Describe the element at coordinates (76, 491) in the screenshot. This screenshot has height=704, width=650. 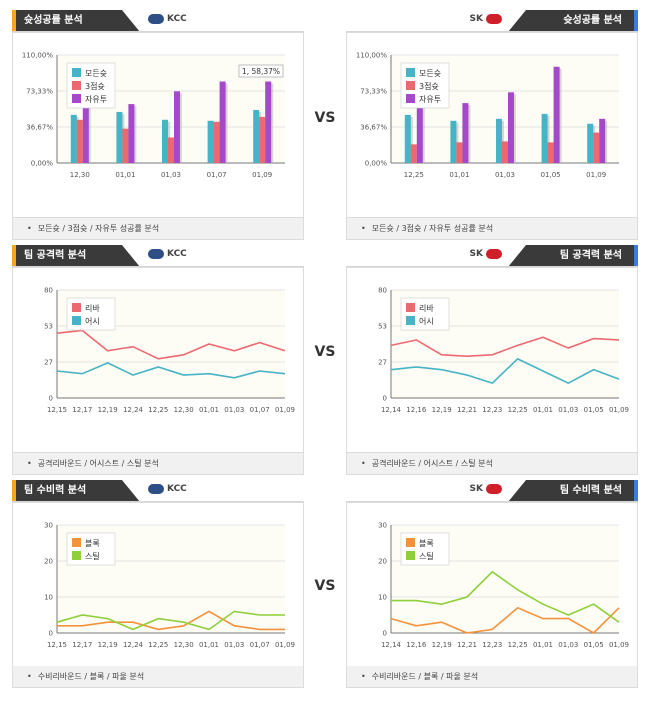
I see `panel-title: 팀 수비력 분석` at that location.